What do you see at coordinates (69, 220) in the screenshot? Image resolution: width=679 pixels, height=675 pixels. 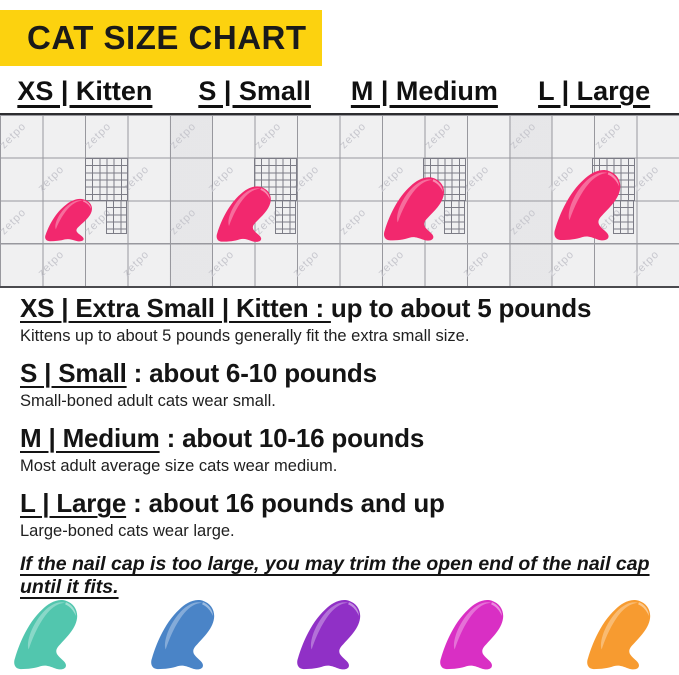 I see `nail-cap-xs` at bounding box center [69, 220].